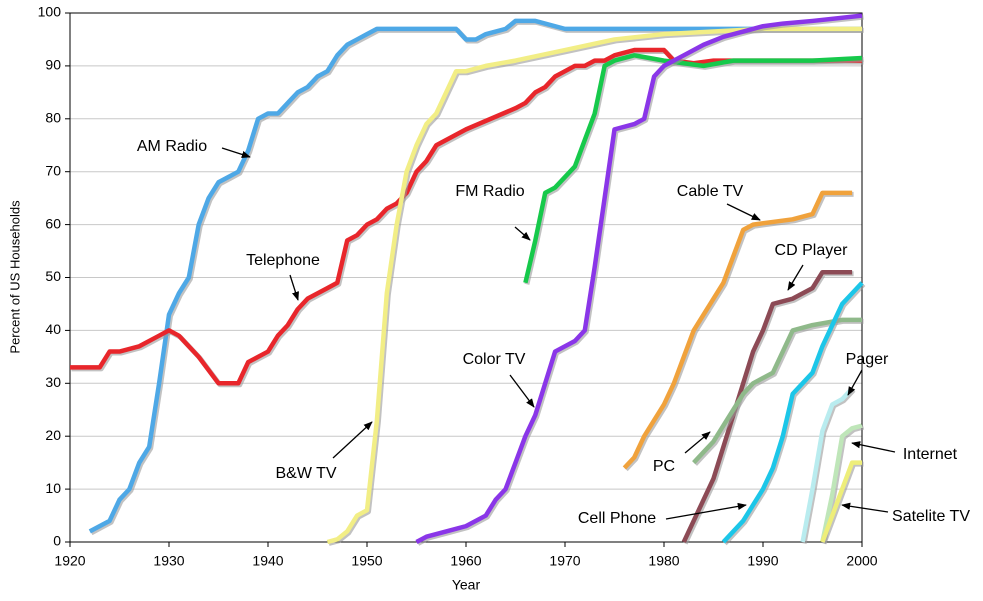 Image resolution: width=983 pixels, height=601 pixels. I want to click on y-tick-label: 20, so click(53, 435).